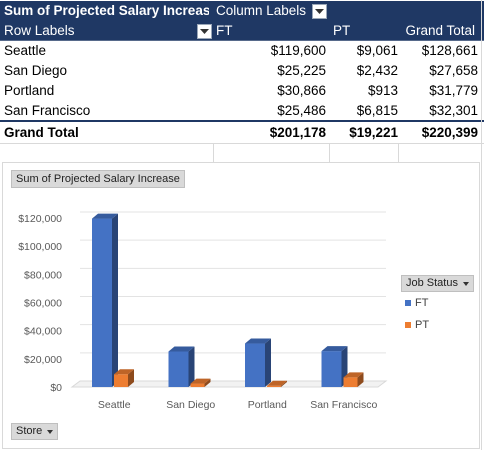  Describe the element at coordinates (449, 132) in the screenshot. I see `grand-total-total: $220,399` at that location.